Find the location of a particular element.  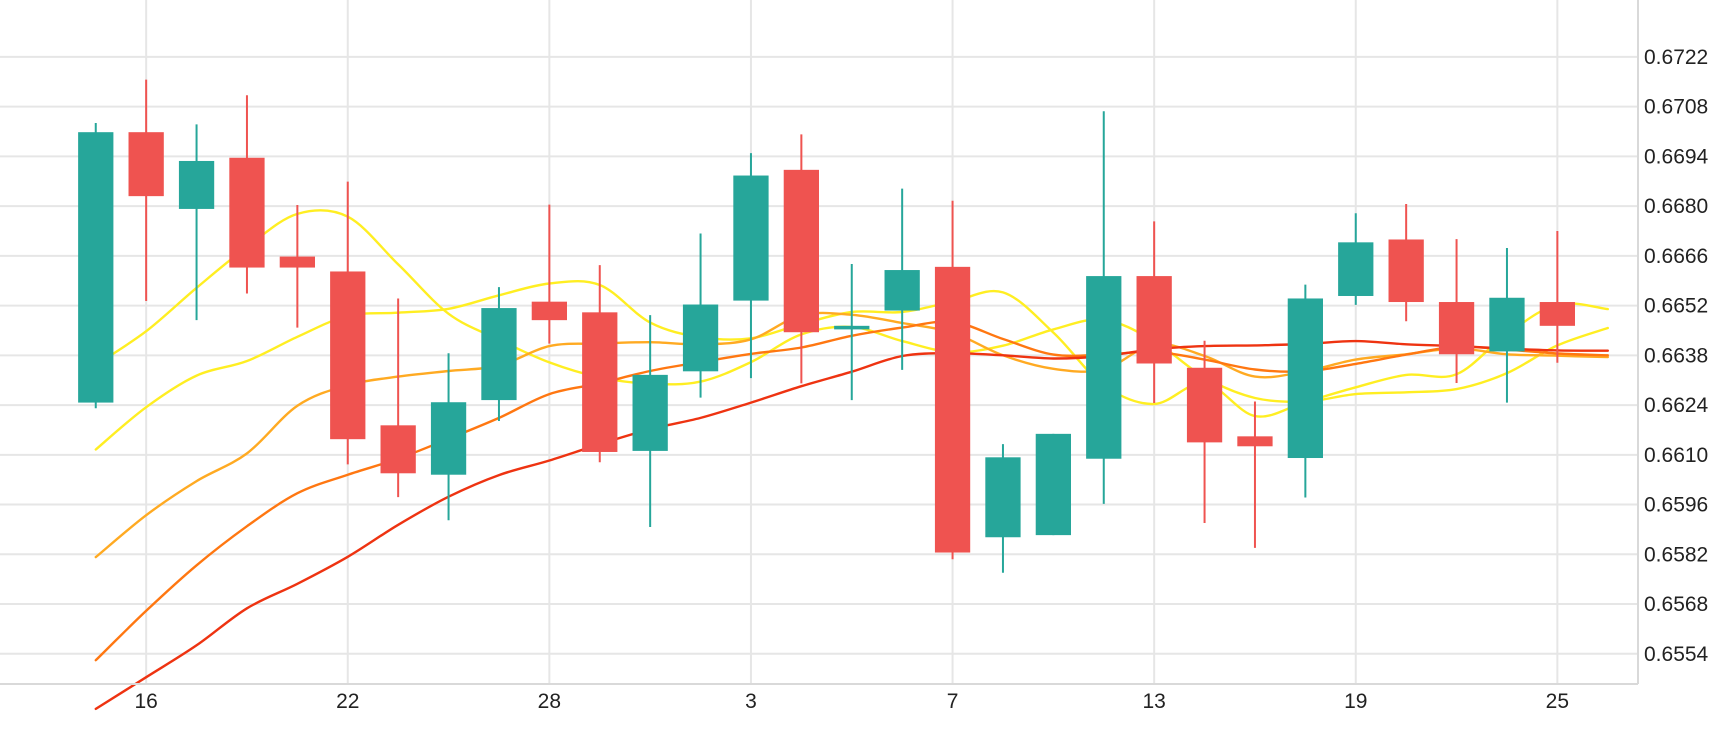

y-tick-label: 0.6568 is located at coordinates (1676, 604).